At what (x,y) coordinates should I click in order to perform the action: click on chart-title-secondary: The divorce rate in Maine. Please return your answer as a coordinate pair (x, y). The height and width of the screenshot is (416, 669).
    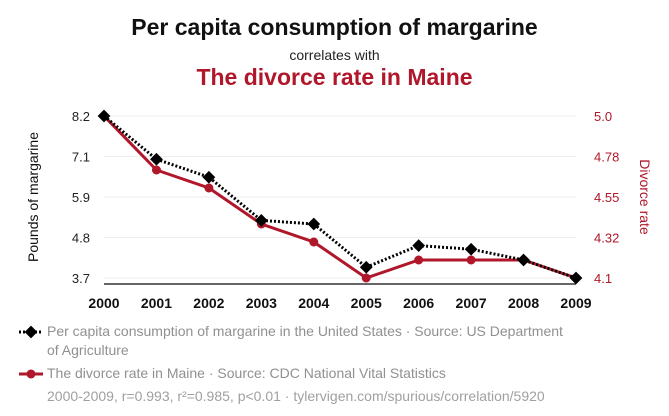
    Looking at the image, I should click on (334, 77).